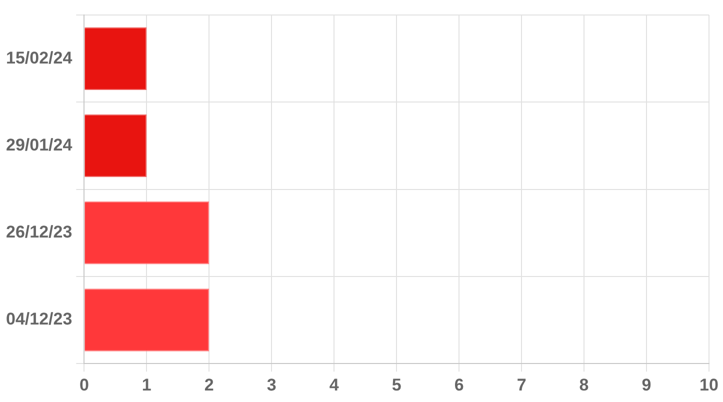 The image size is (723, 402). What do you see at coordinates (39, 58) in the screenshot?
I see `y-tick-label: 15/02/24` at bounding box center [39, 58].